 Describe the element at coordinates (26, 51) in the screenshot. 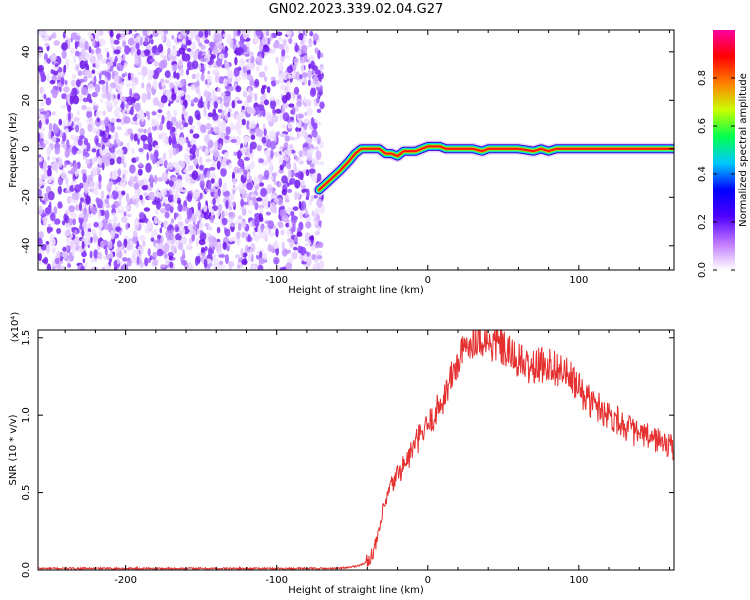

I see `spectrogram-ytick-label: 40` at that location.